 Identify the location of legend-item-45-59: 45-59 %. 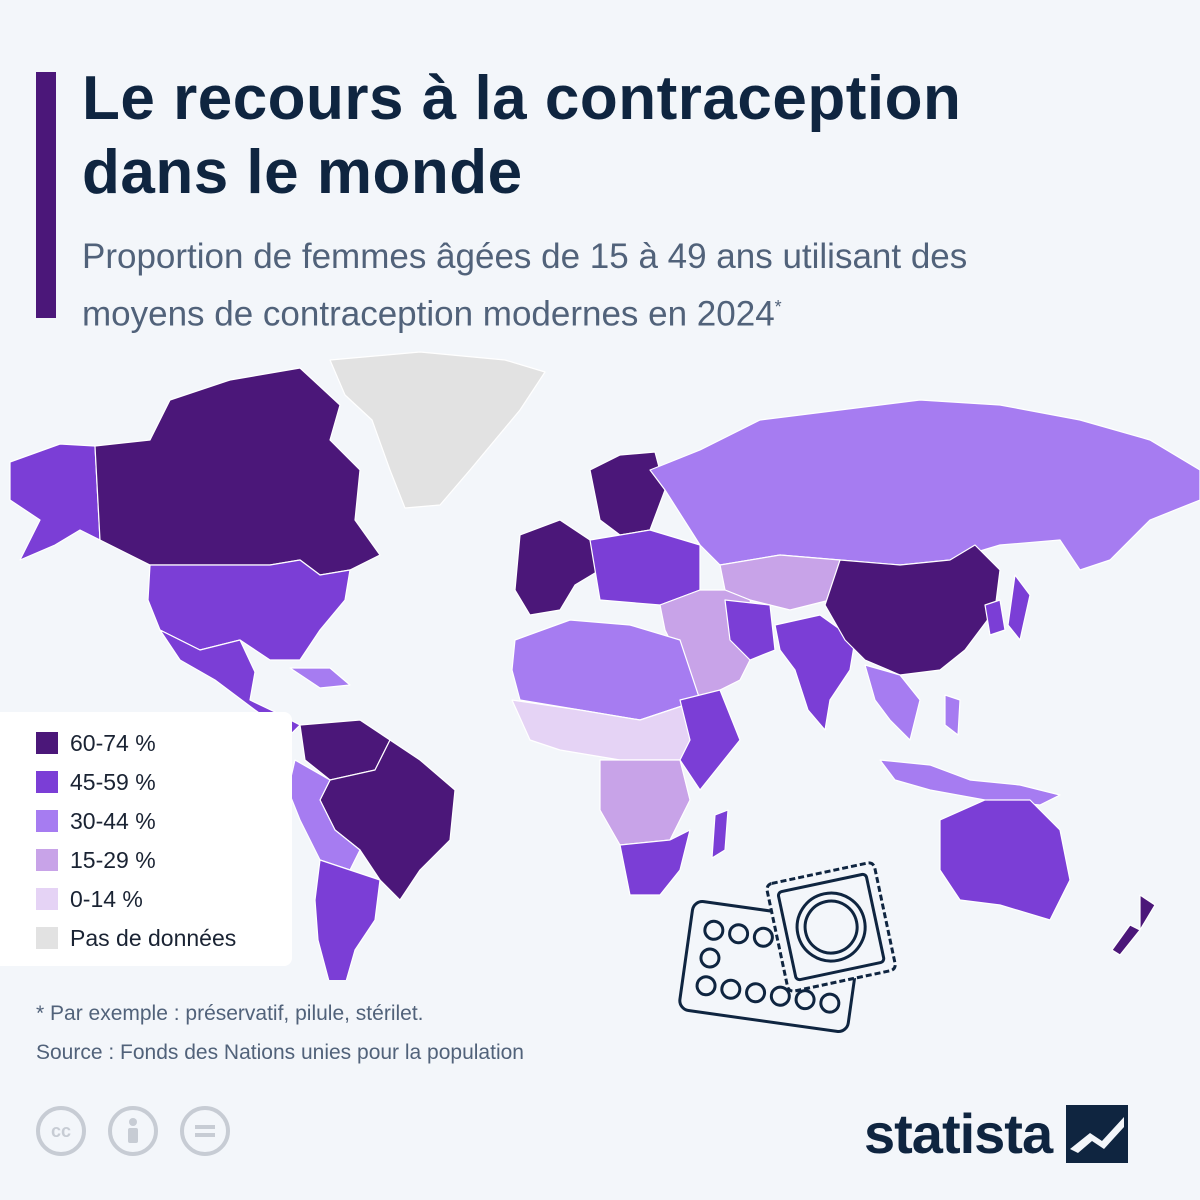
(96, 782).